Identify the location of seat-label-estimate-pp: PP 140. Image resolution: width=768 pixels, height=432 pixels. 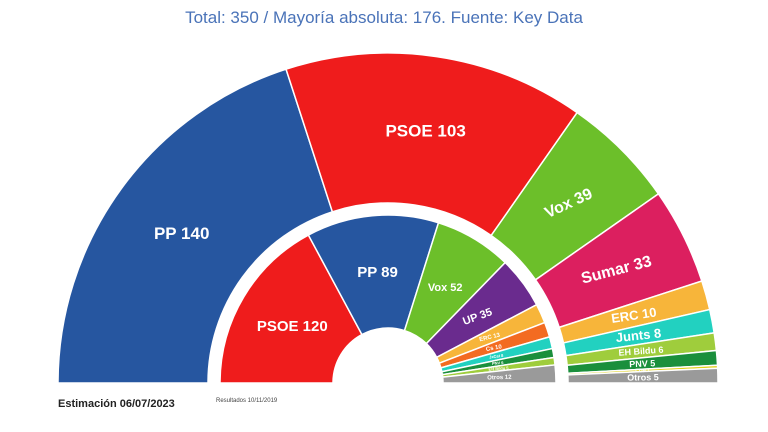
(181, 233).